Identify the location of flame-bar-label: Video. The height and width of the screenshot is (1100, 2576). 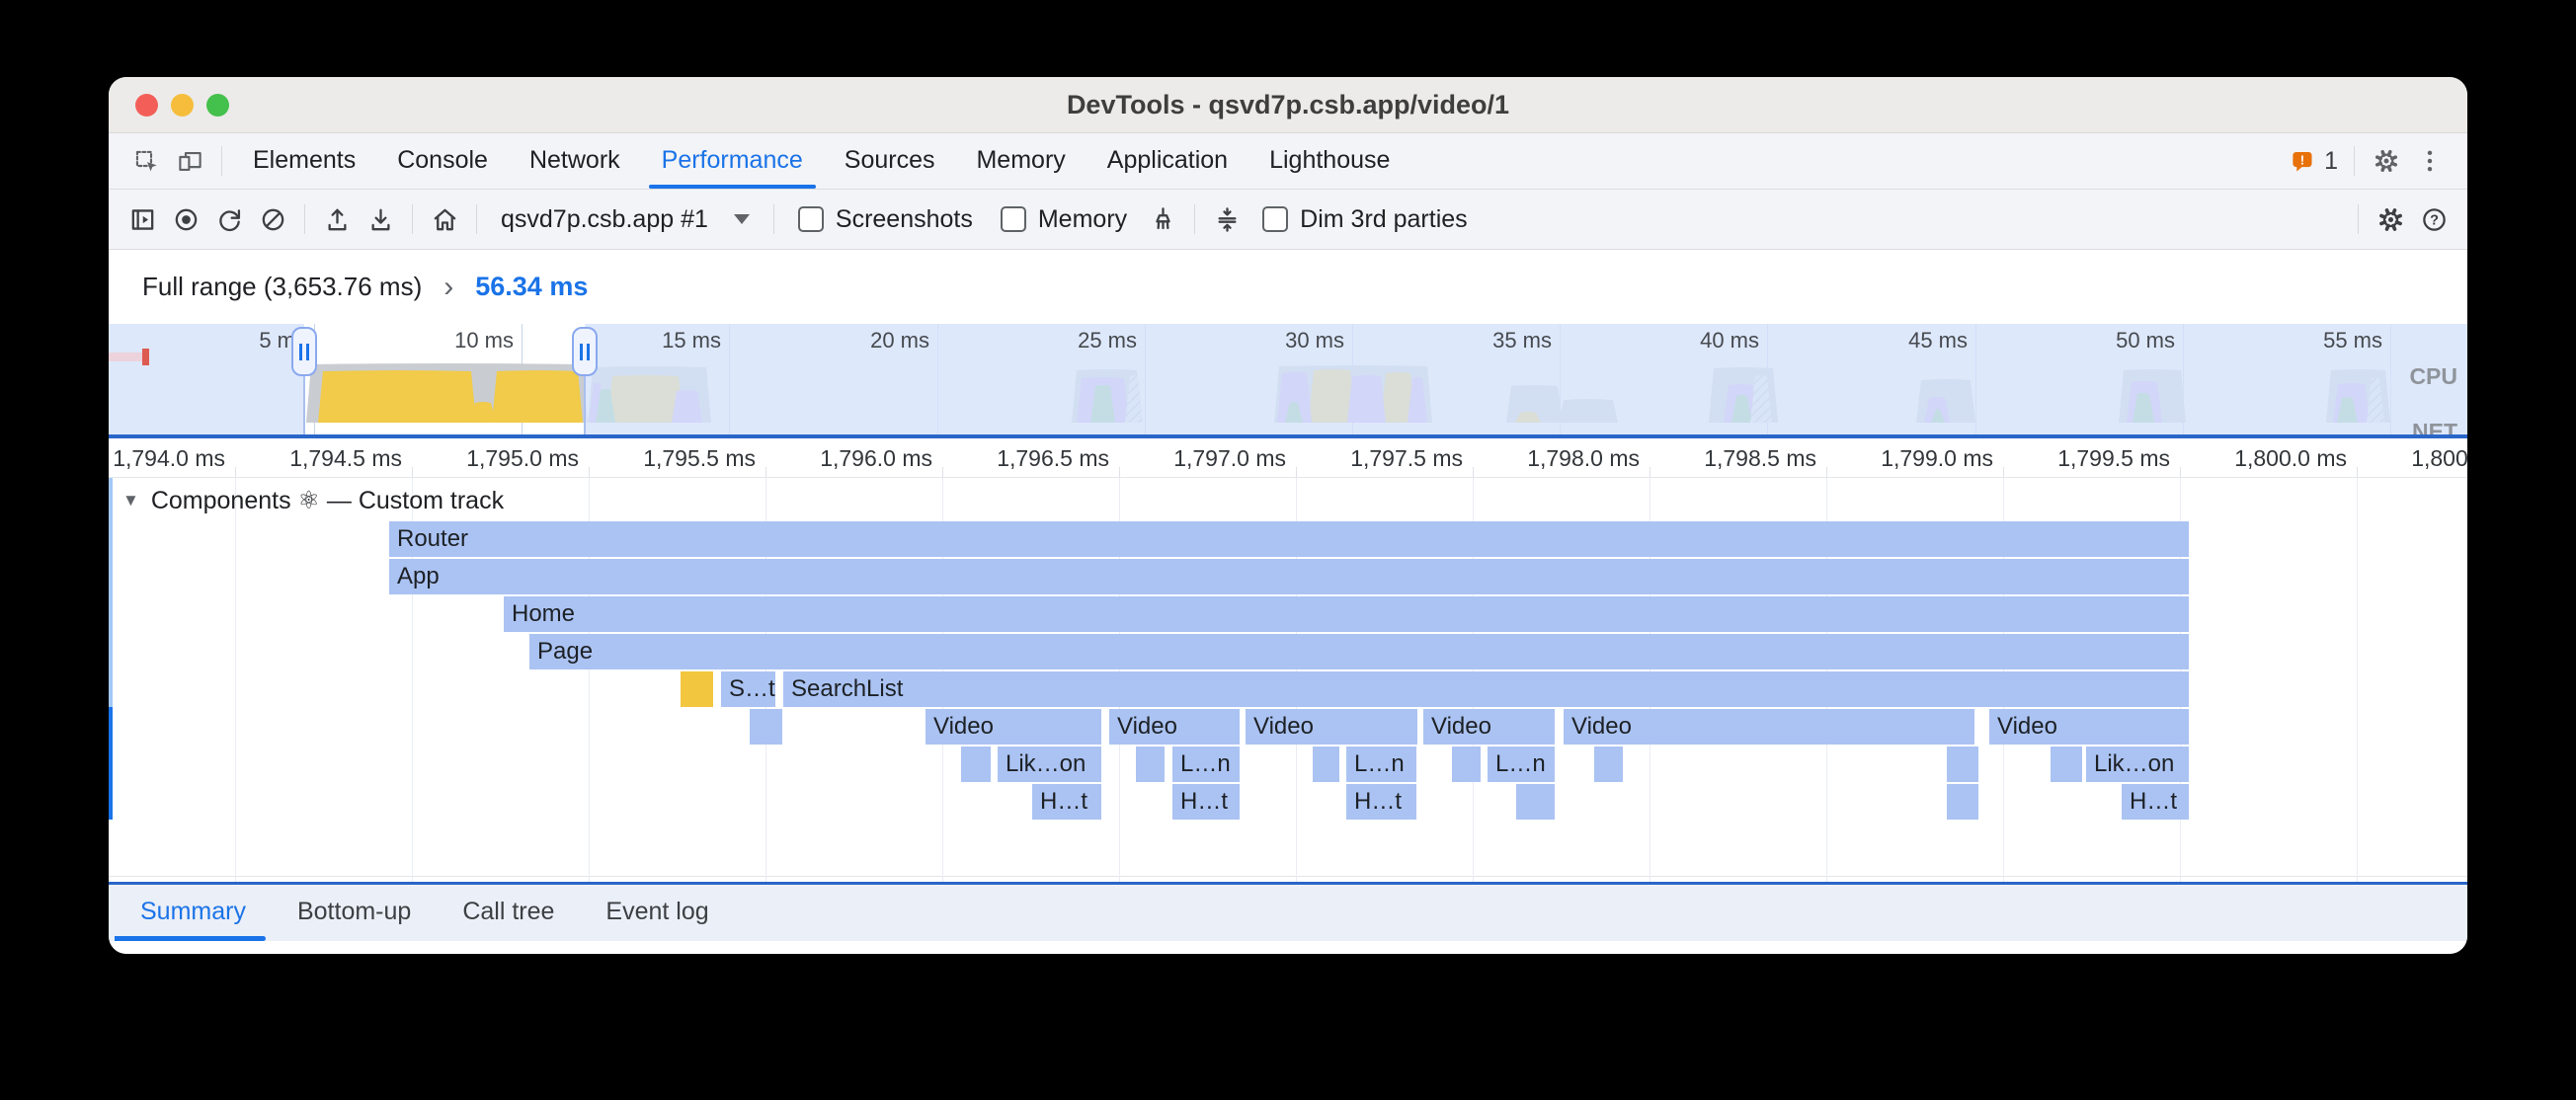
(1283, 726).